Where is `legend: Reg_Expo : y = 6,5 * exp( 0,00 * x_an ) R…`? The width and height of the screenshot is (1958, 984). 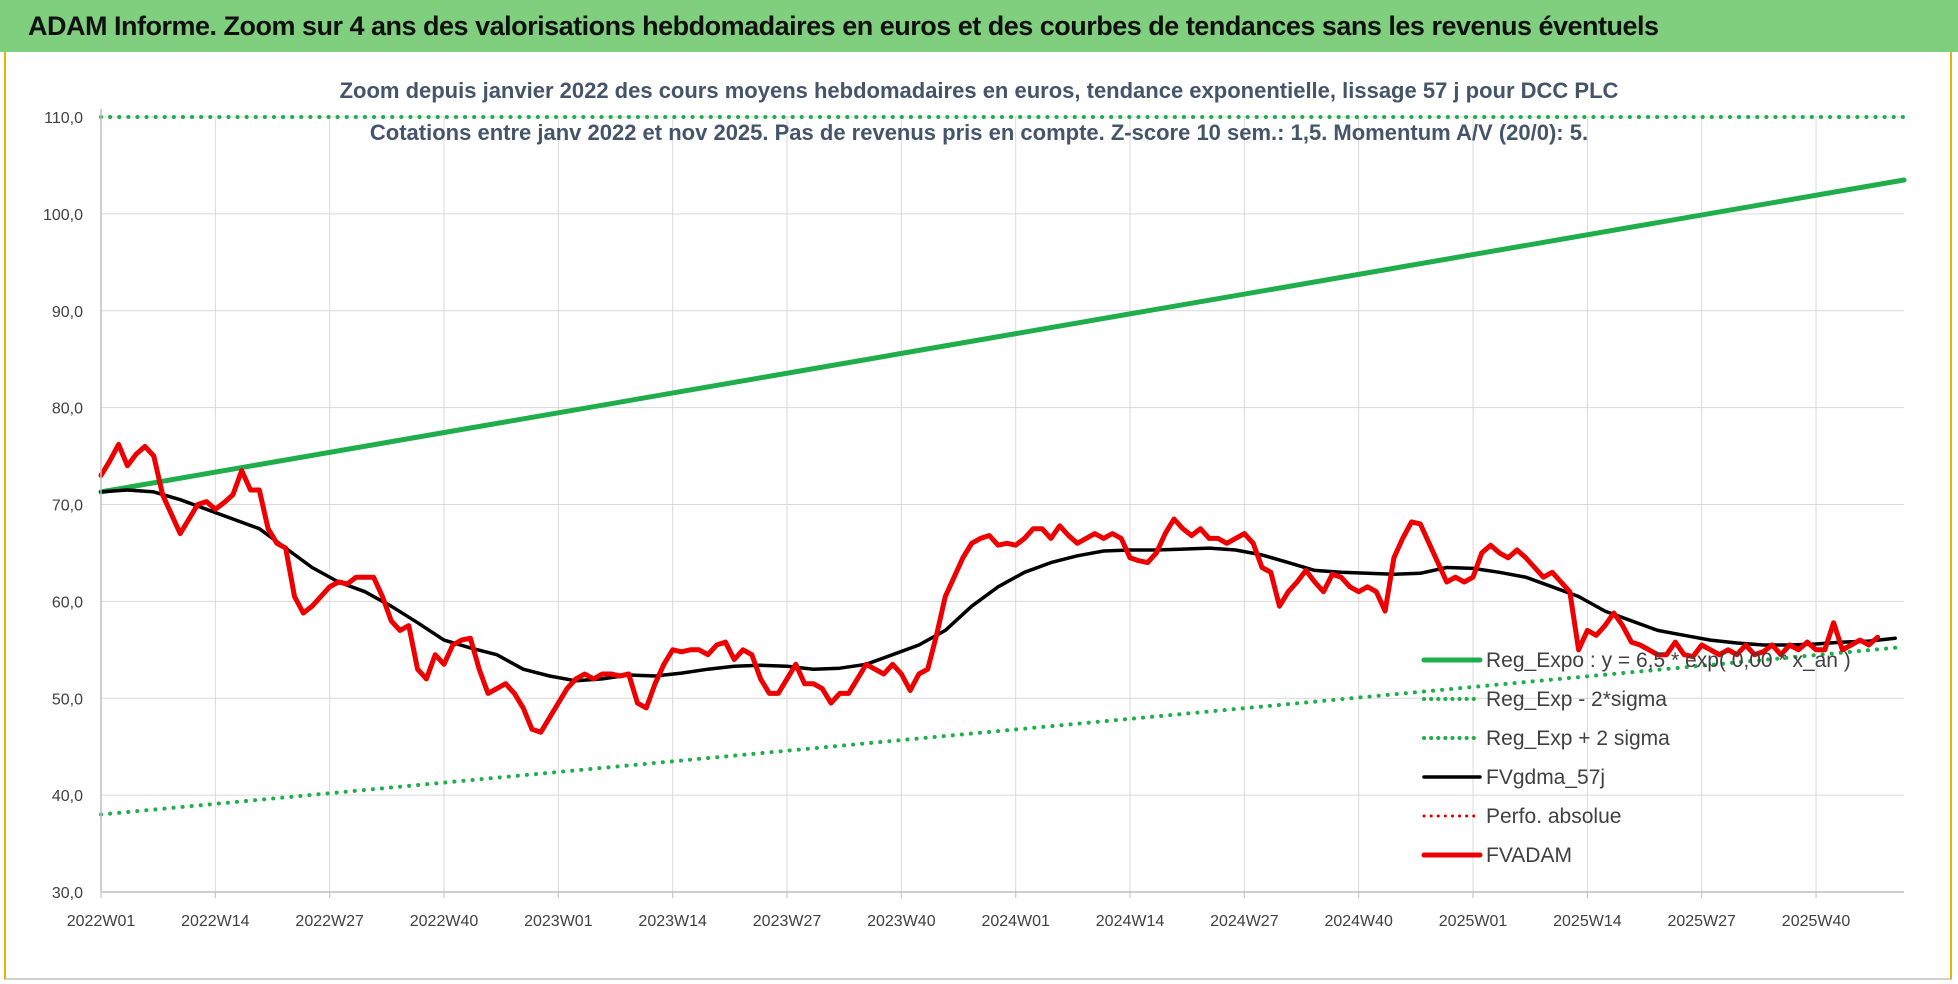 legend: Reg_Expo : y = 6,5 * exp( 0,00 * x_an ) R… is located at coordinates (1636, 758).